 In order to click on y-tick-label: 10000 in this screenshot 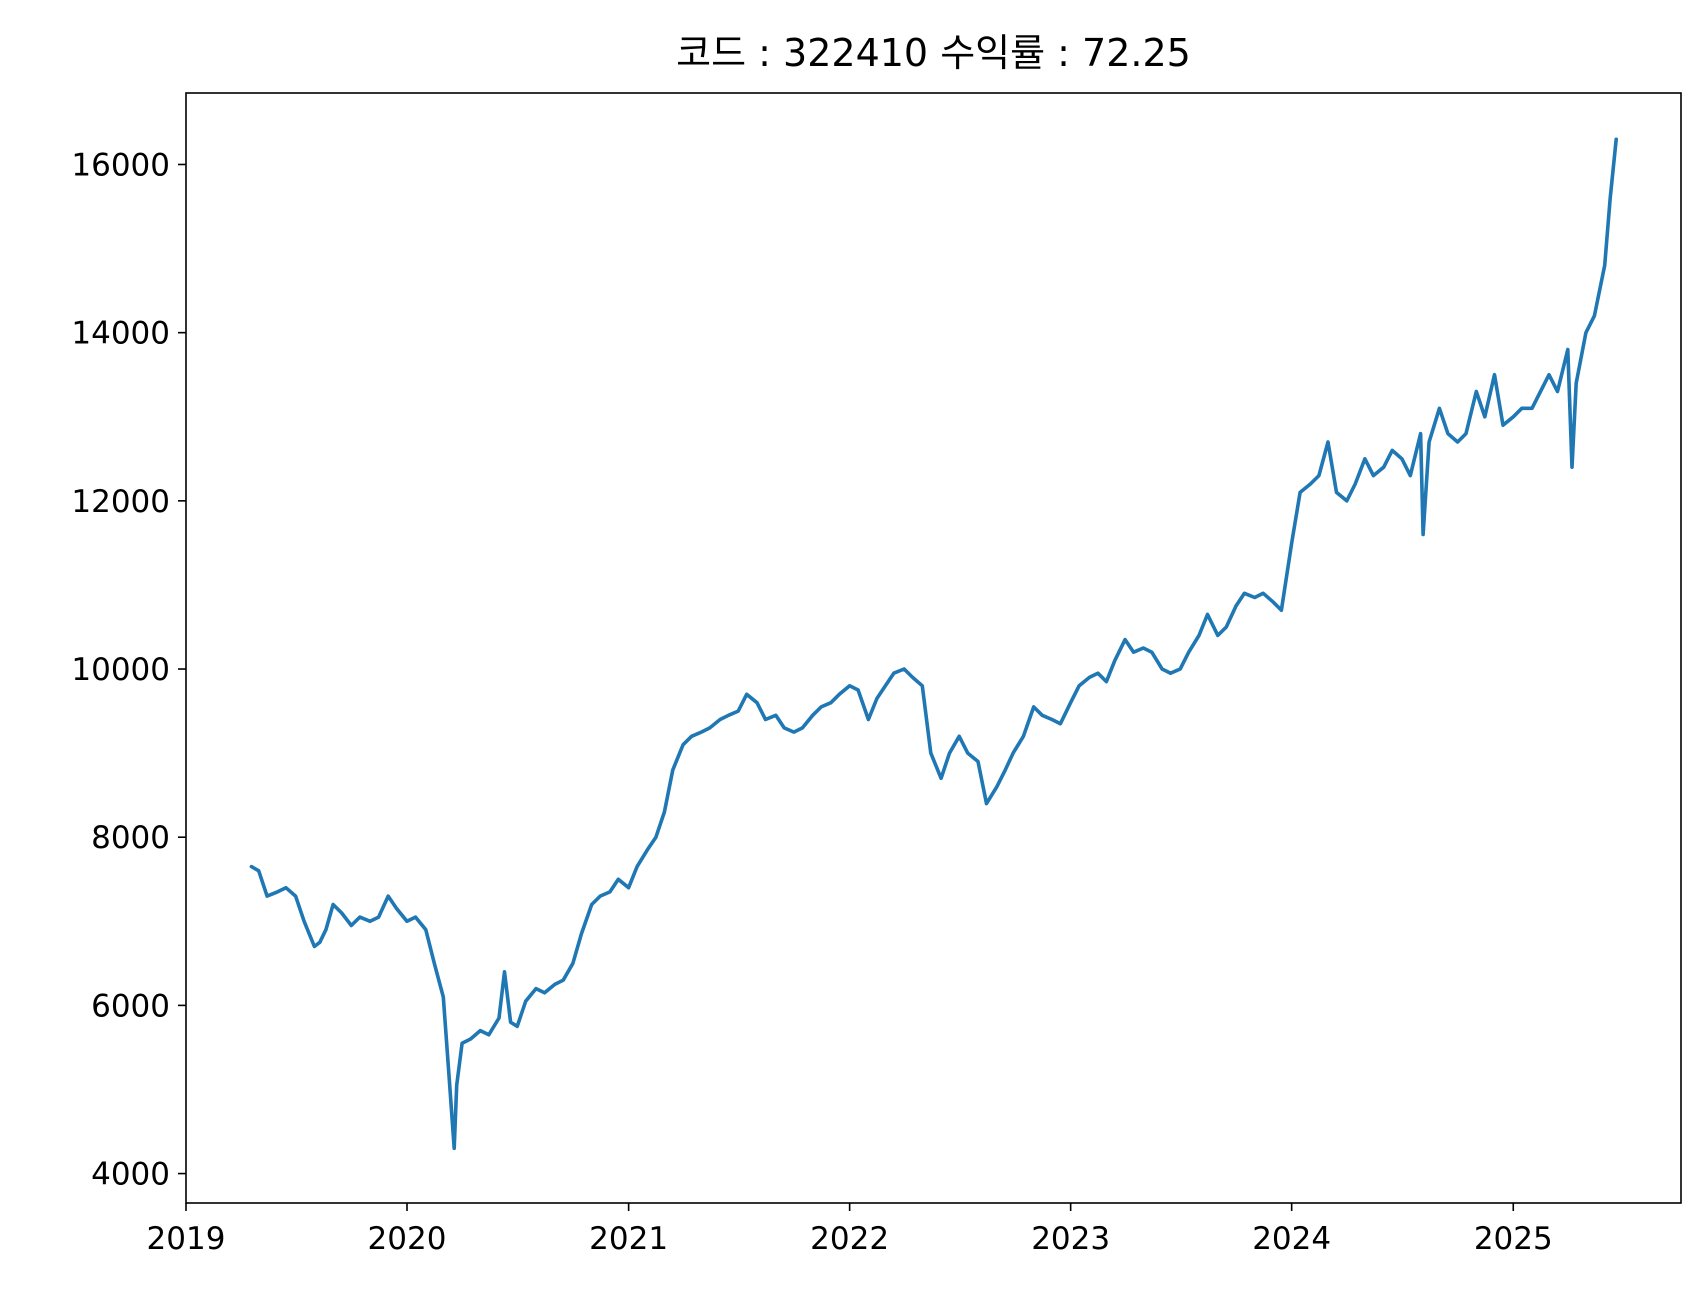, I will do `click(120, 670)`.